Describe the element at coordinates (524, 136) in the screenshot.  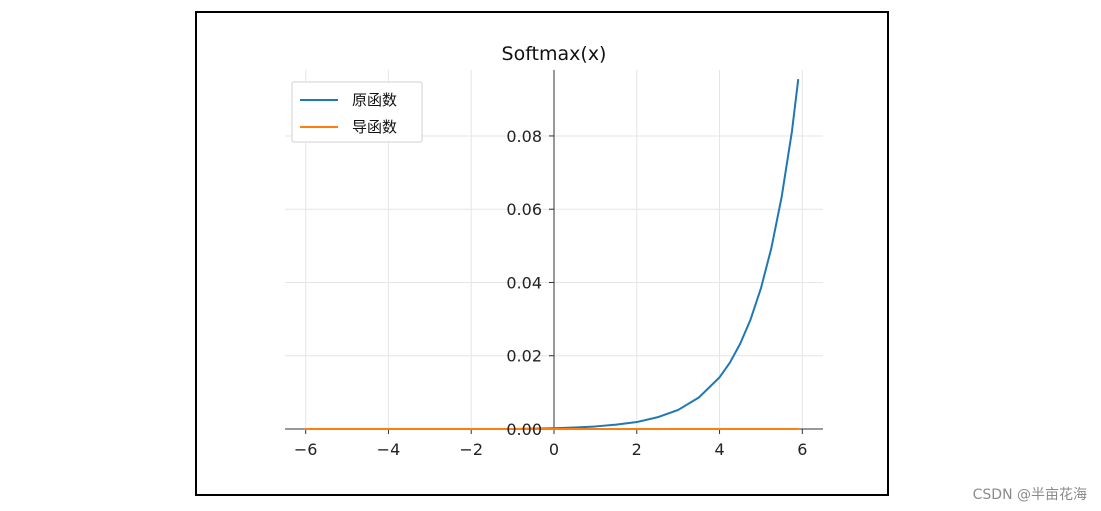
I see `y-tick-label: 0.08` at that location.